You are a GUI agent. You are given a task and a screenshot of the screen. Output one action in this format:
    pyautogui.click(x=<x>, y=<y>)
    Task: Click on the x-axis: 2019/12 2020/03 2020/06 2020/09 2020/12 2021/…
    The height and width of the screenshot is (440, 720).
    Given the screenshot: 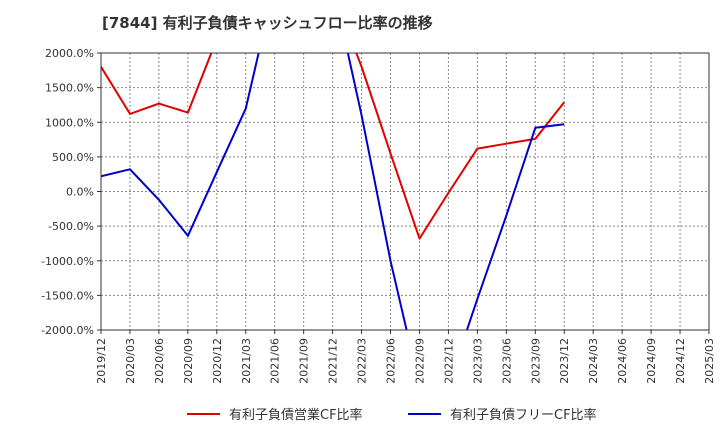 What is the action you would take?
    pyautogui.click(x=405, y=357)
    